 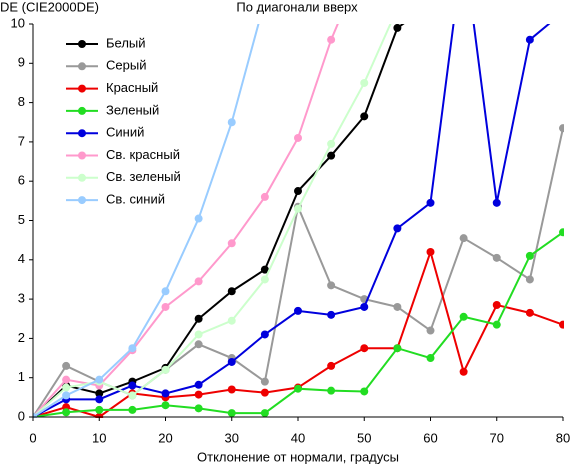 I want to click on y-tick-label: 2, so click(x=21, y=337).